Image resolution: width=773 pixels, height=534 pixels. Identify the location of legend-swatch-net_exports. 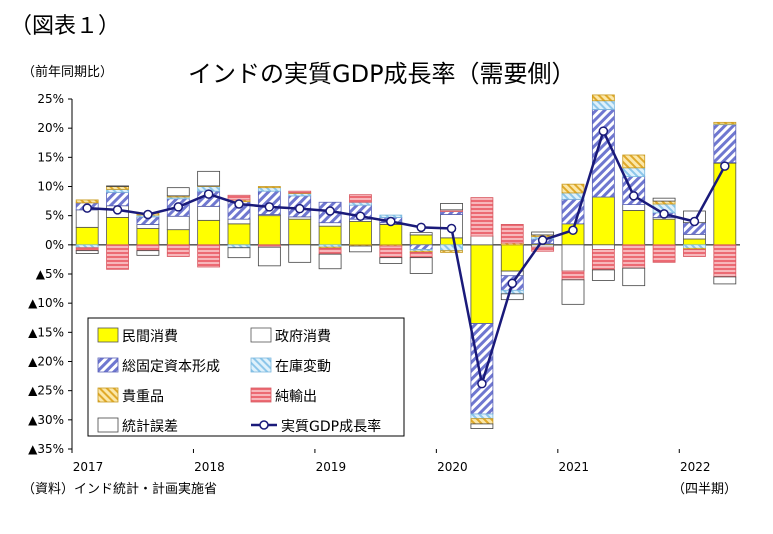
(261, 395).